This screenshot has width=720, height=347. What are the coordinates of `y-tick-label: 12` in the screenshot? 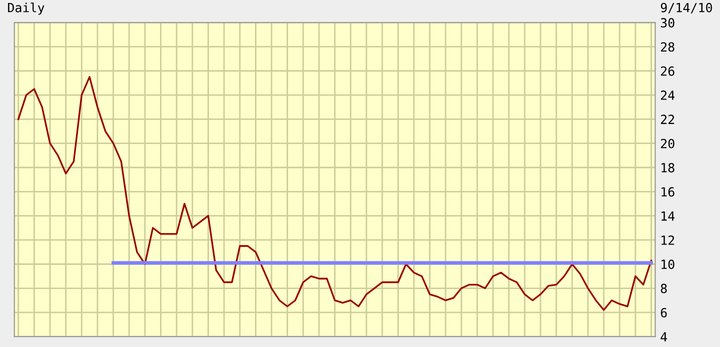 It's located at (668, 240).